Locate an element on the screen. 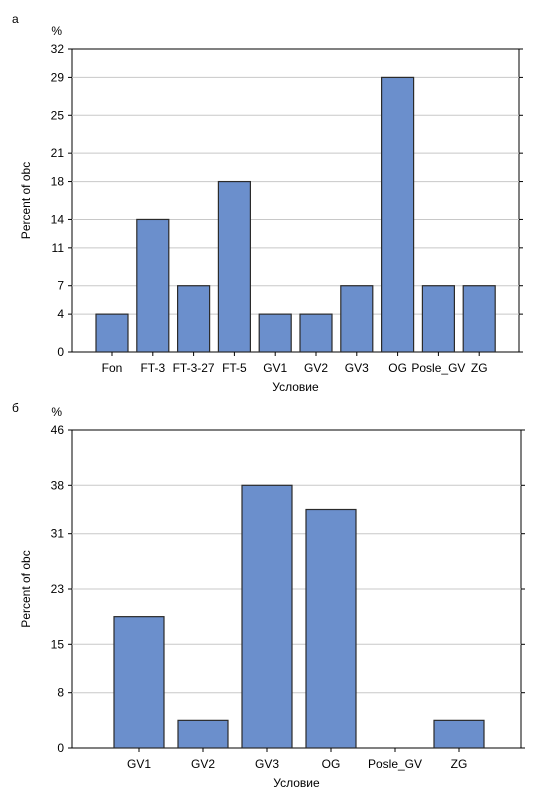 The image size is (535, 797). panel-a-letter: а is located at coordinates (15, 19).